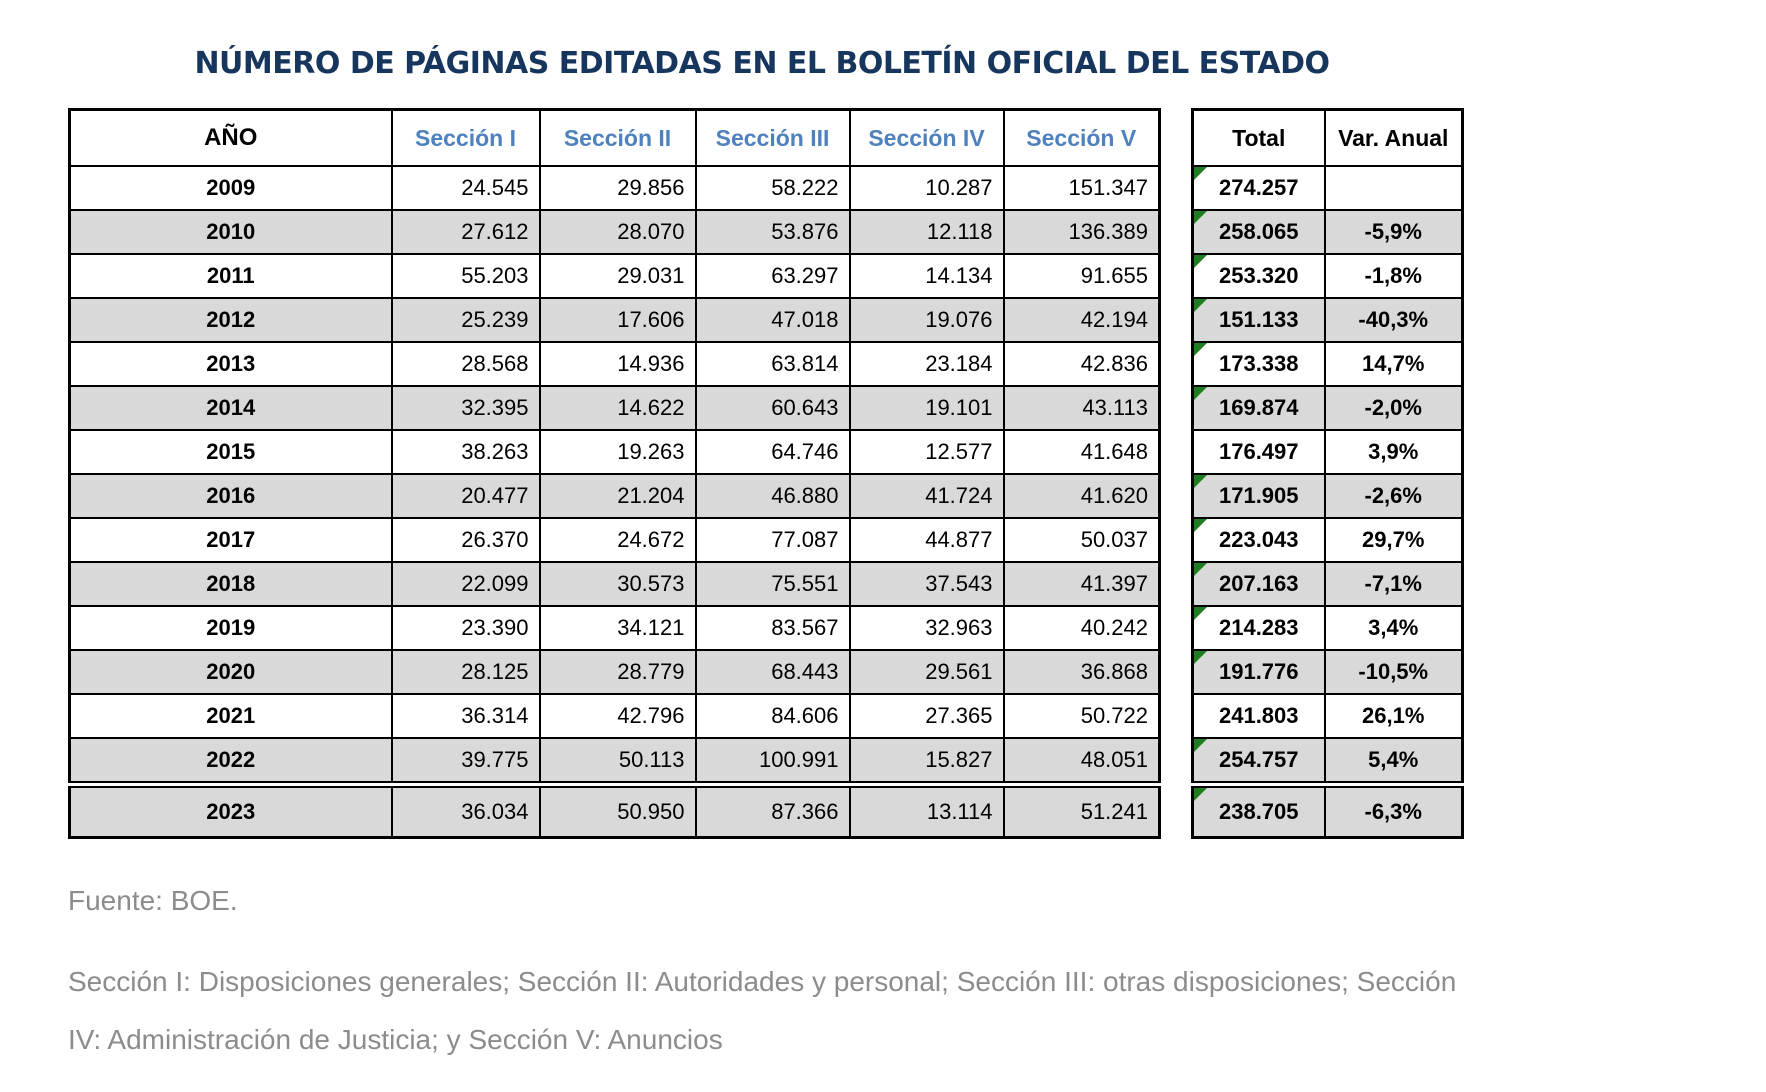 This screenshot has width=1766, height=1092. I want to click on value-cell: 44.877, so click(926, 540).